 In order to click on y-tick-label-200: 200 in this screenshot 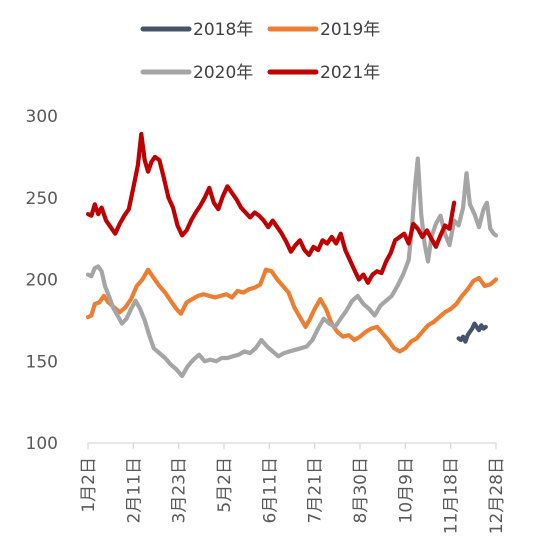, I will do `click(42, 281)`.